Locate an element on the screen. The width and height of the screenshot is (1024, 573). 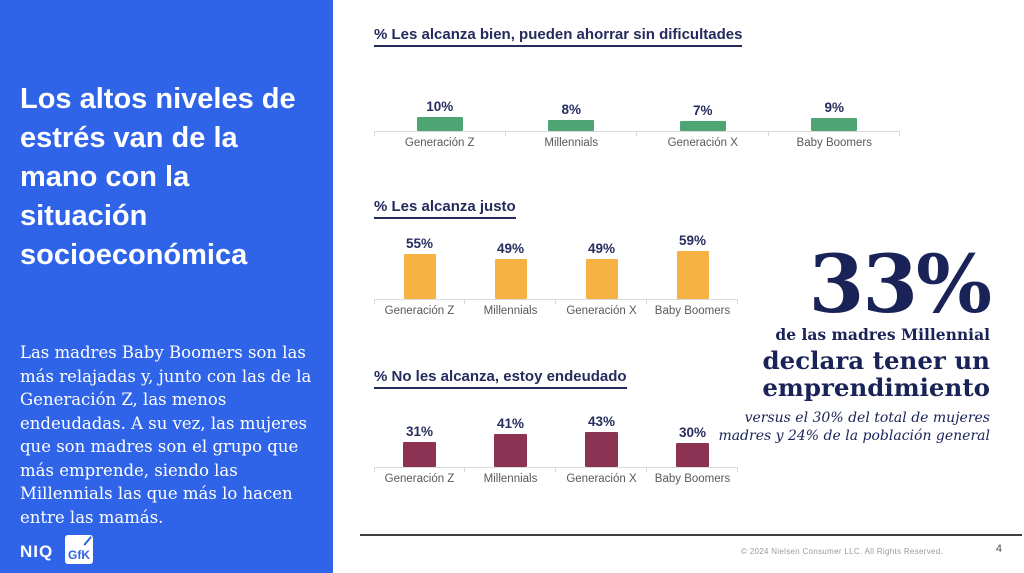
gfk-logo-slash is located at coordinates (87, 541).